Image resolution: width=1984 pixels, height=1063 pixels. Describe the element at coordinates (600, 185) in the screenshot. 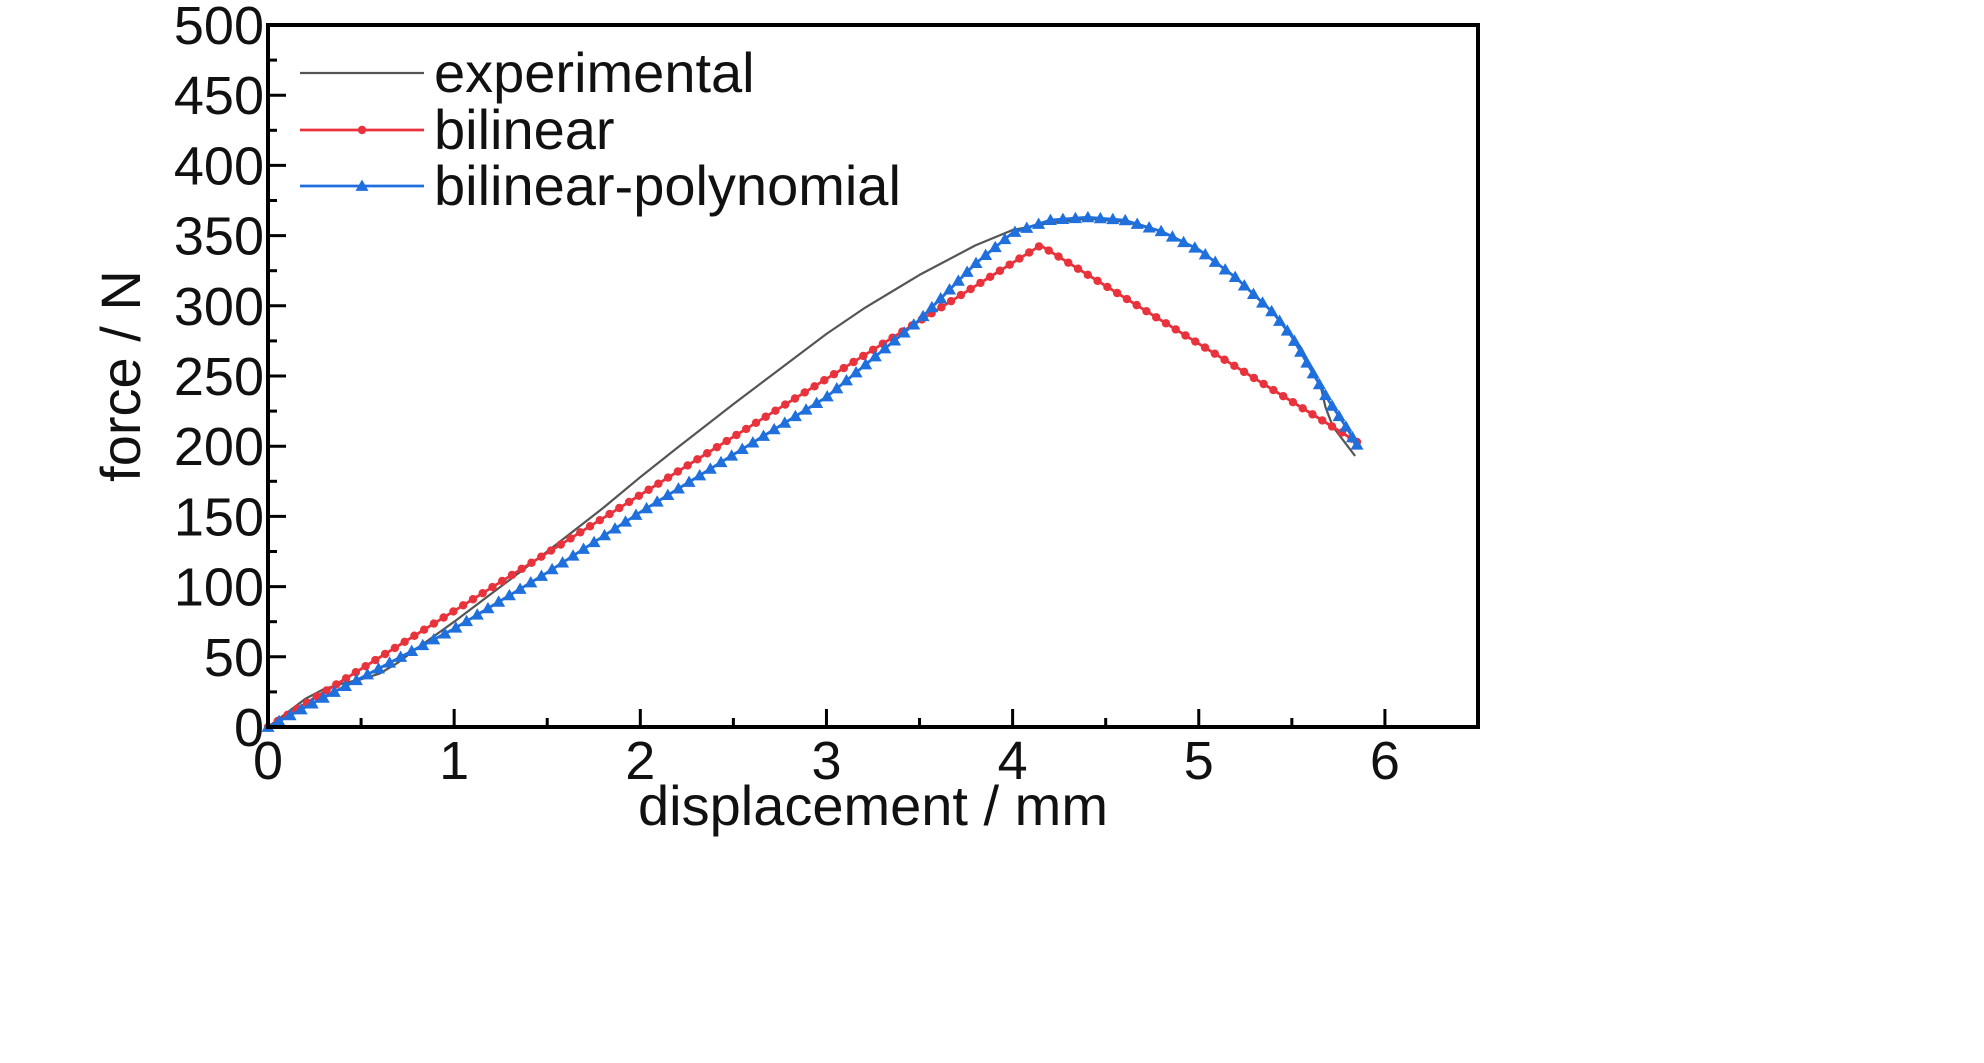

I see `legend-item-bilinear-polynomial: bilinear-polynomial` at that location.